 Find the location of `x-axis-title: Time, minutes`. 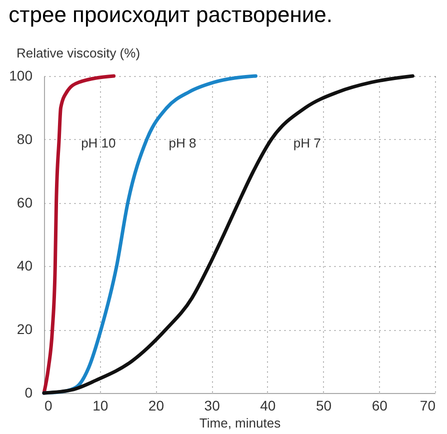

x-axis-title: Time, minutes is located at coordinates (240, 423).